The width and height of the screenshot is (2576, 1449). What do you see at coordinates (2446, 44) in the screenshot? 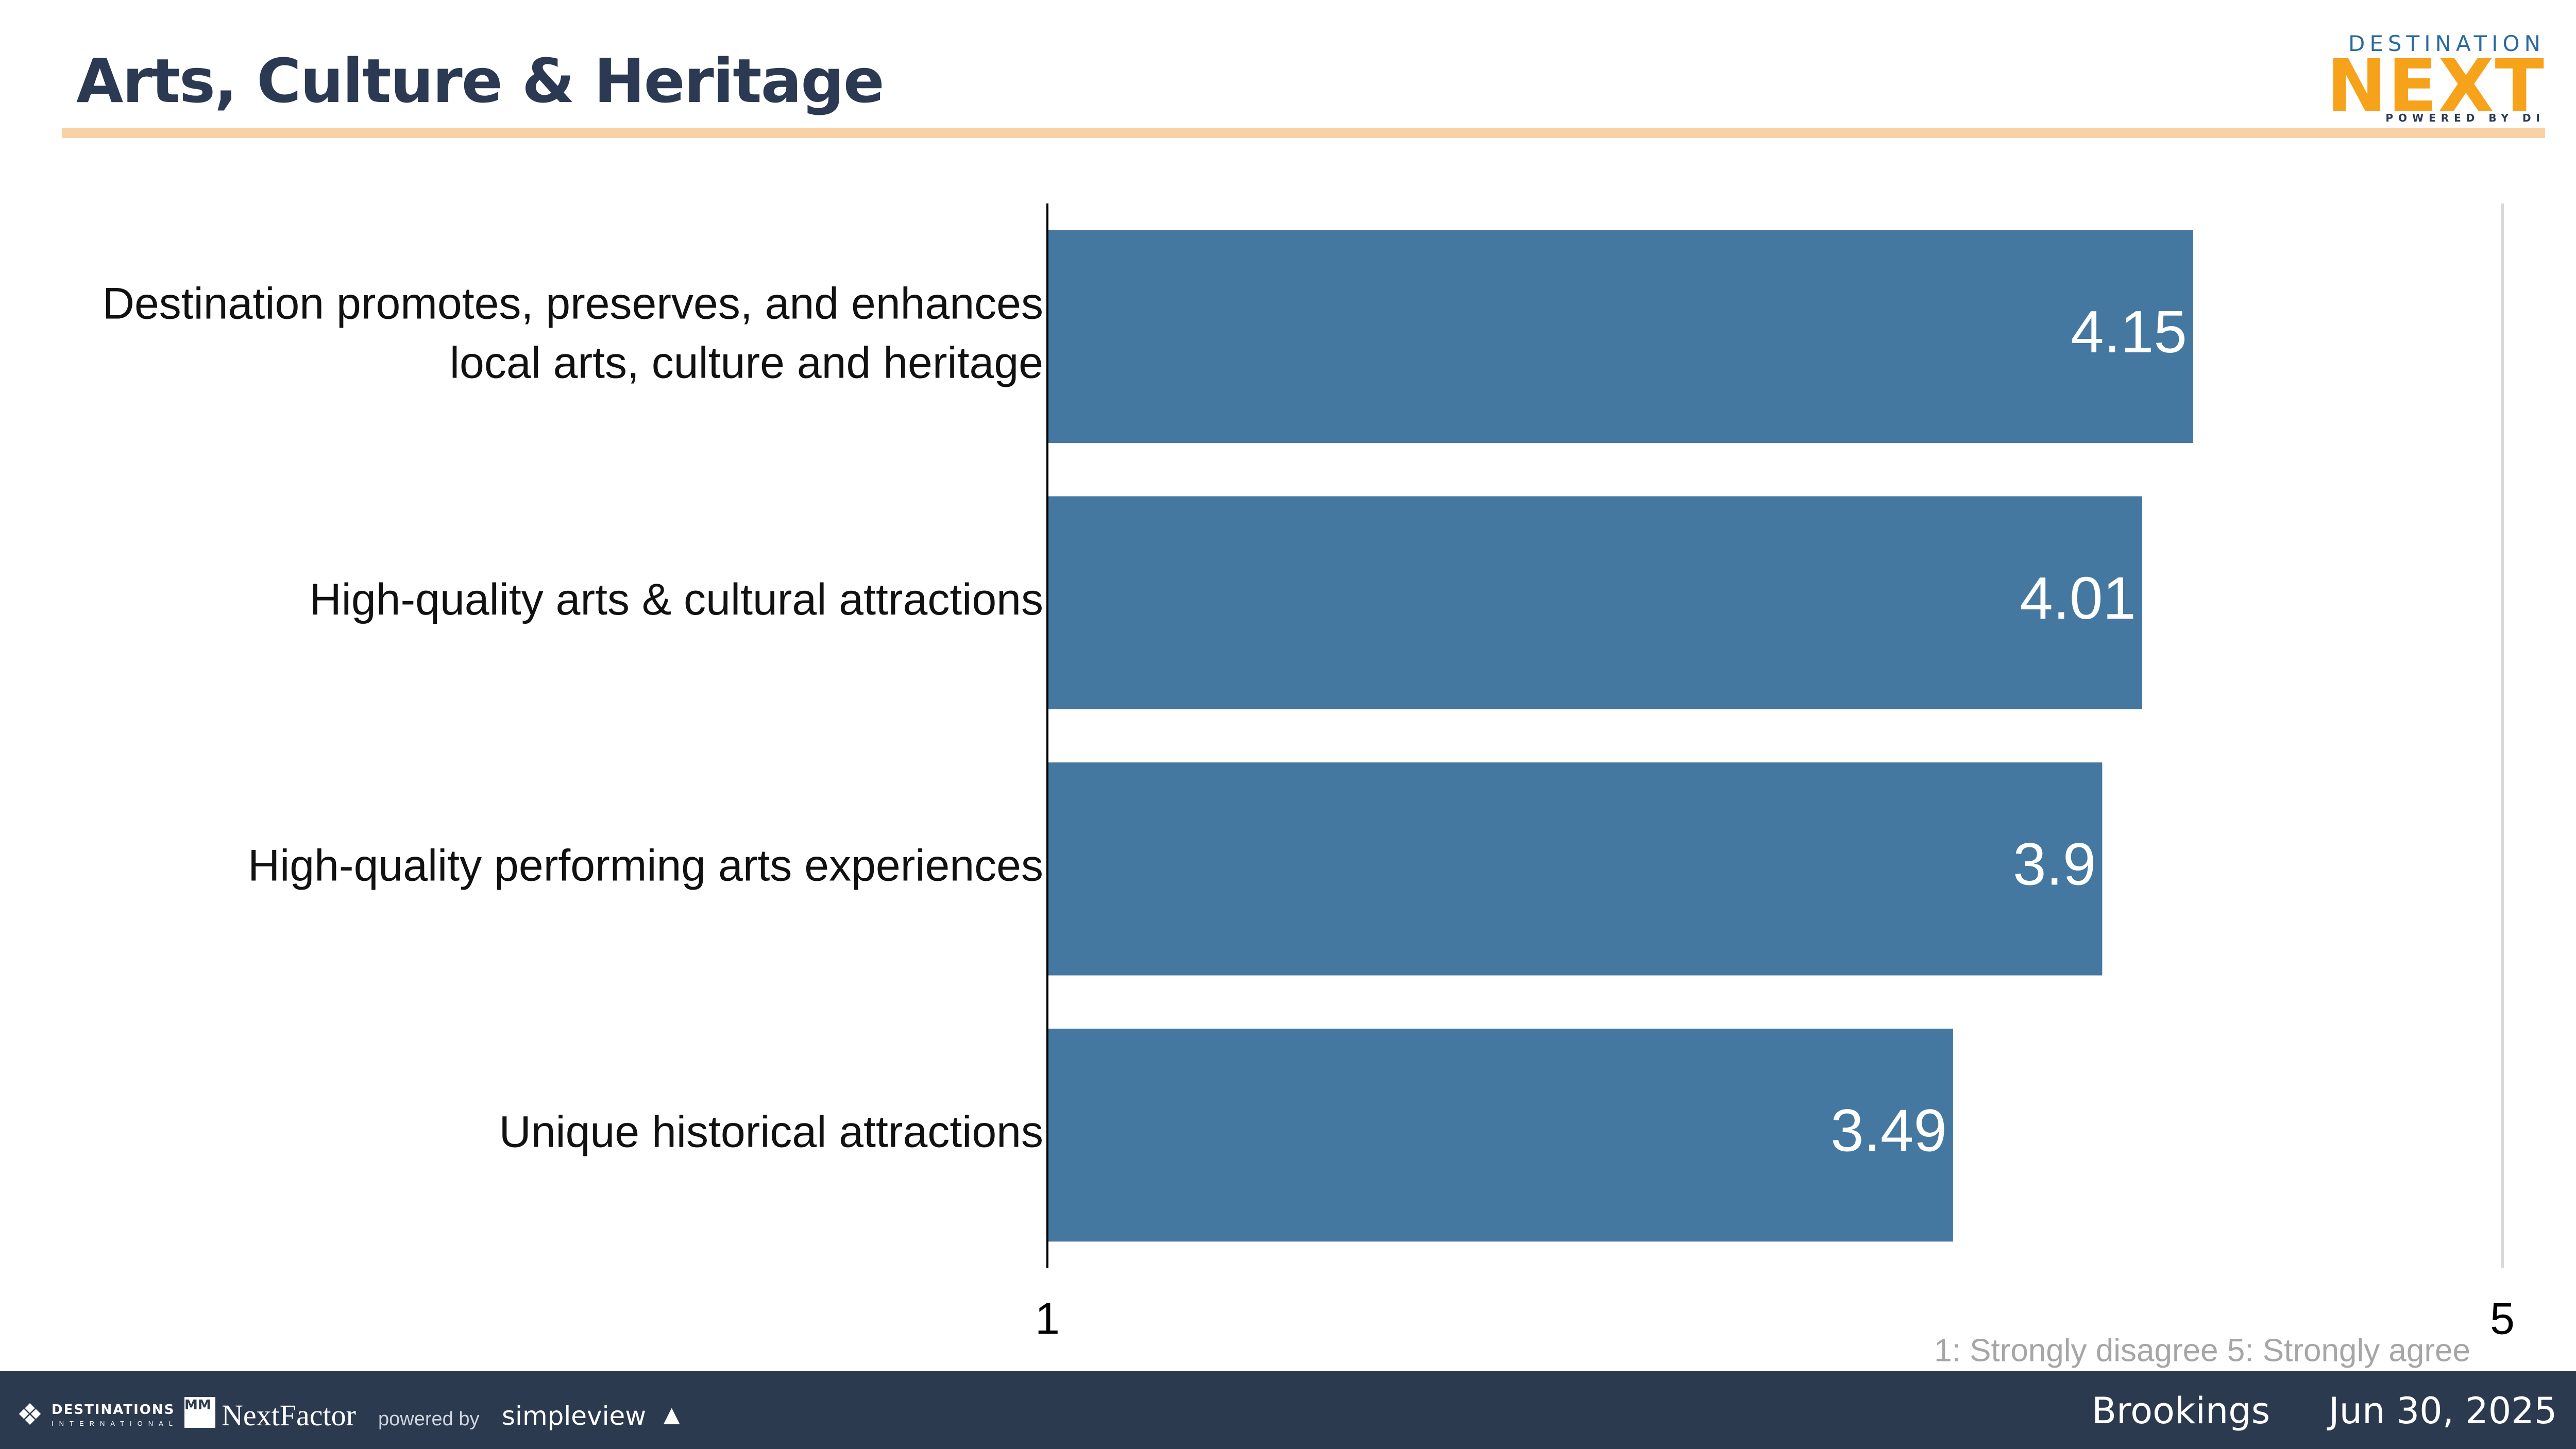
I see `logo-top-text: DESTINATION` at bounding box center [2446, 44].